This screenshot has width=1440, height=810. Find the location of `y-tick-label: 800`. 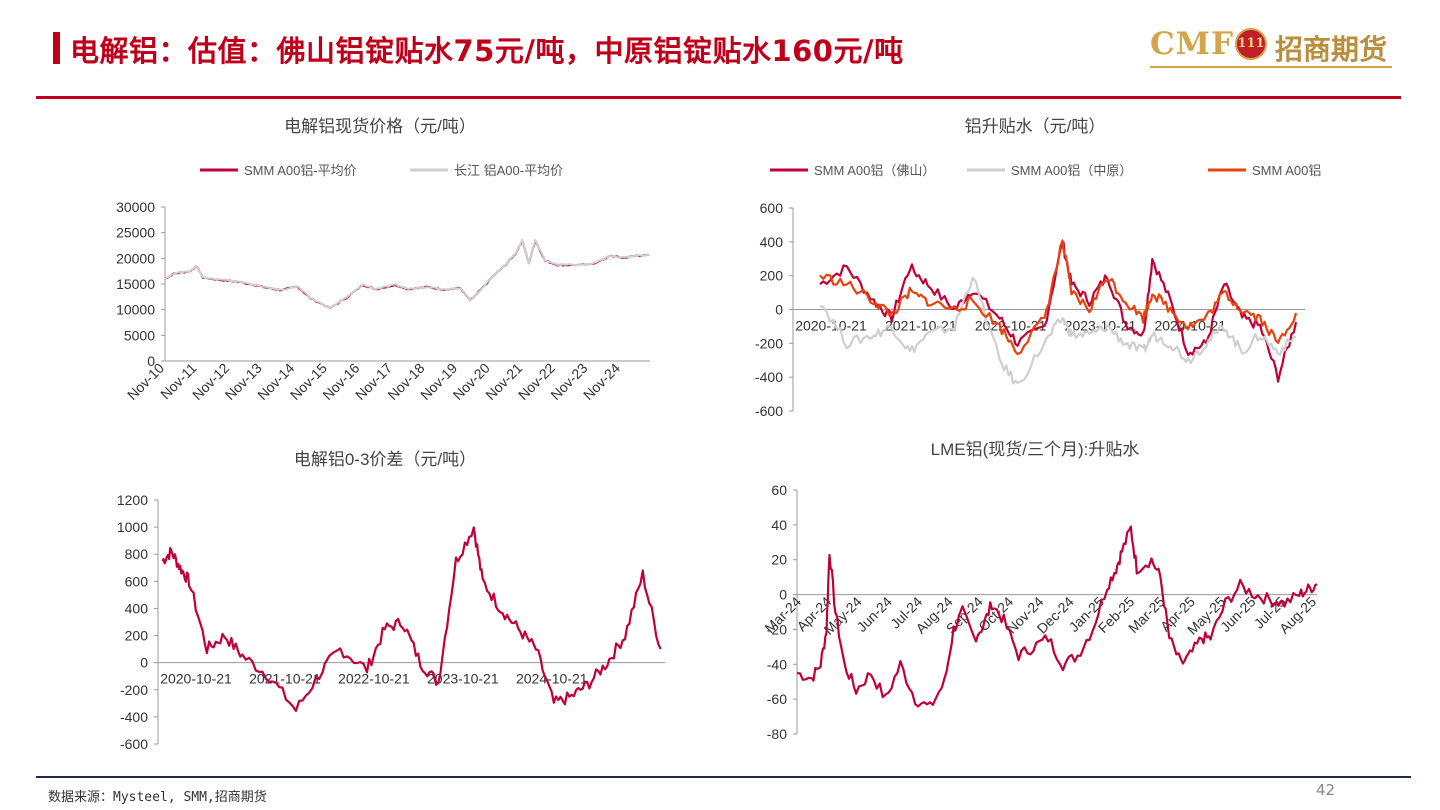

y-tick-label: 800 is located at coordinates (137, 554).